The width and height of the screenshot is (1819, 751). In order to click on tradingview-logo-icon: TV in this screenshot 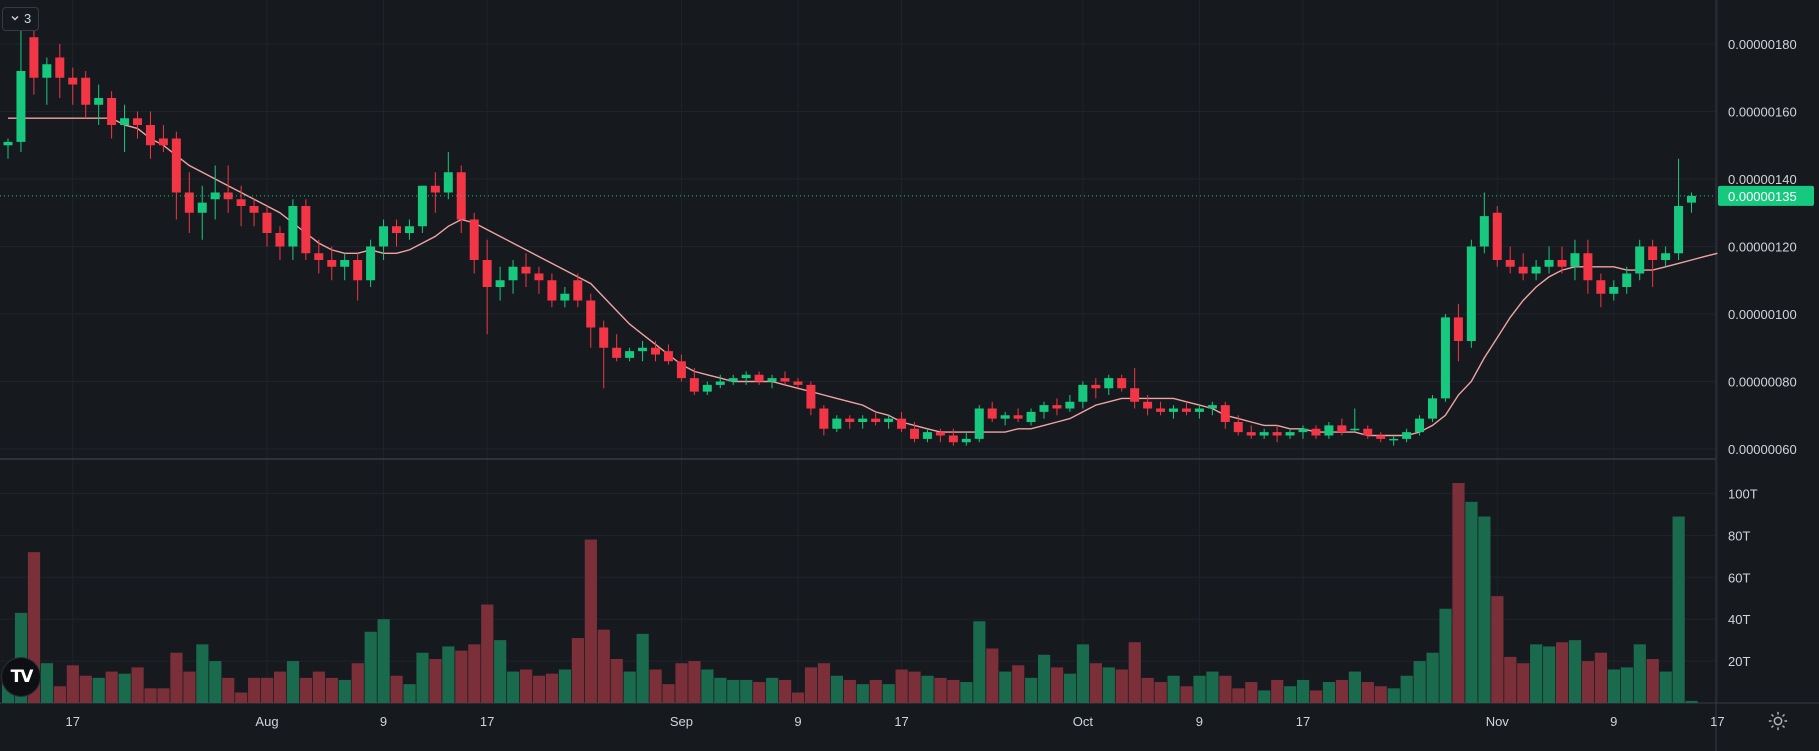, I will do `click(21, 677)`.